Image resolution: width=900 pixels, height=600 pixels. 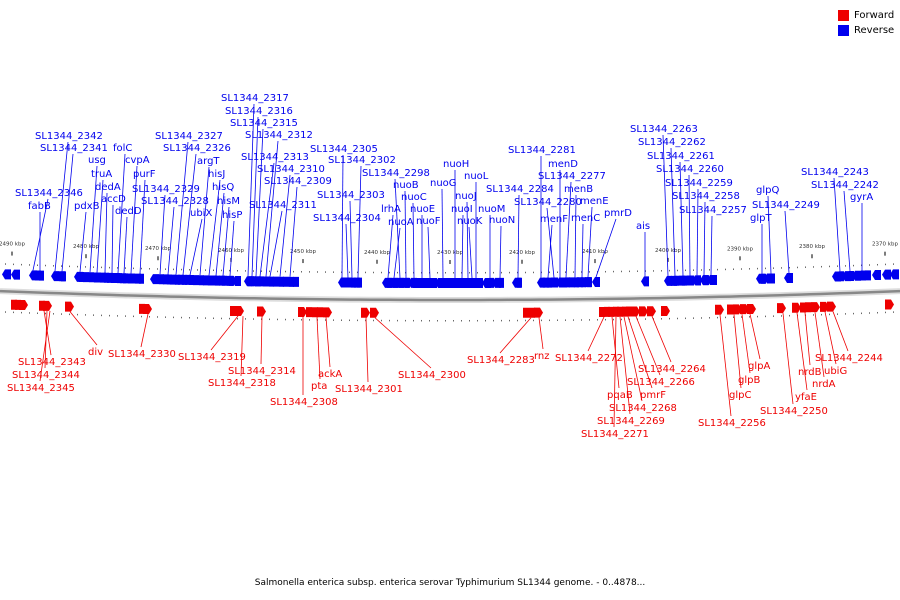 What do you see at coordinates (761, 218) in the screenshot?
I see `reverse-gene-label: glpT` at bounding box center [761, 218].